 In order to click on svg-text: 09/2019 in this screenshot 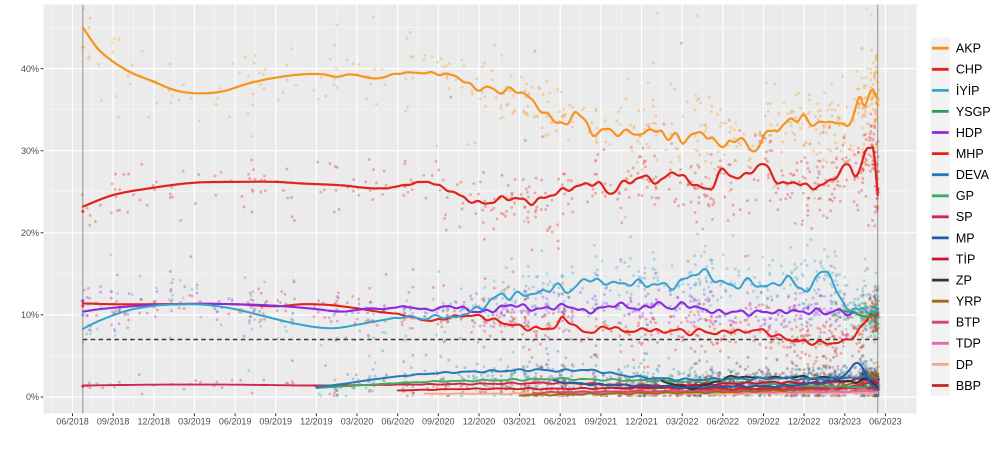, I will do `click(275, 422)`.